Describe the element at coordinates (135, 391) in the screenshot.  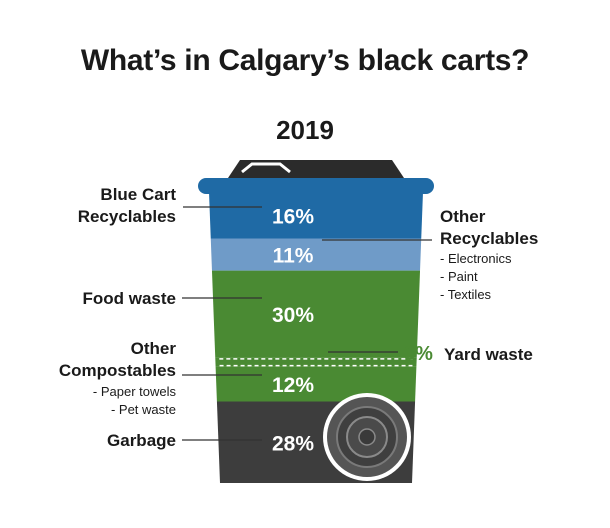
I see `detail-paper-towels: - Paper towels` at that location.